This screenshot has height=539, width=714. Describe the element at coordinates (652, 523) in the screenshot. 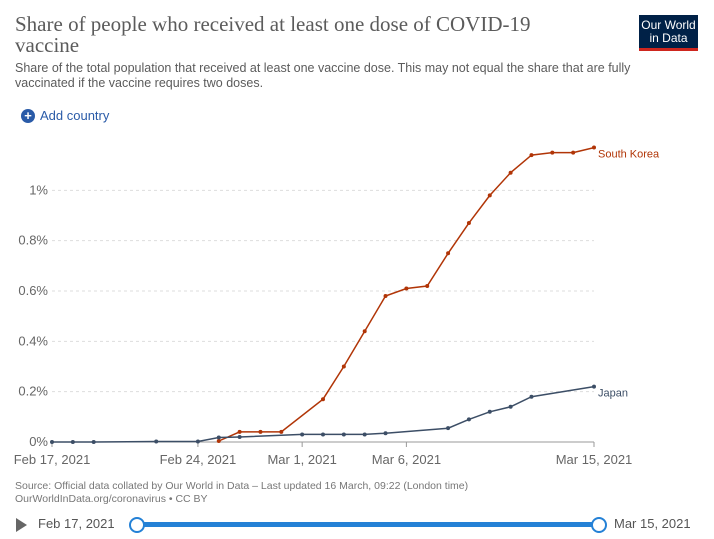

I see `timeline-end-label: Mar 15, 2021` at that location.